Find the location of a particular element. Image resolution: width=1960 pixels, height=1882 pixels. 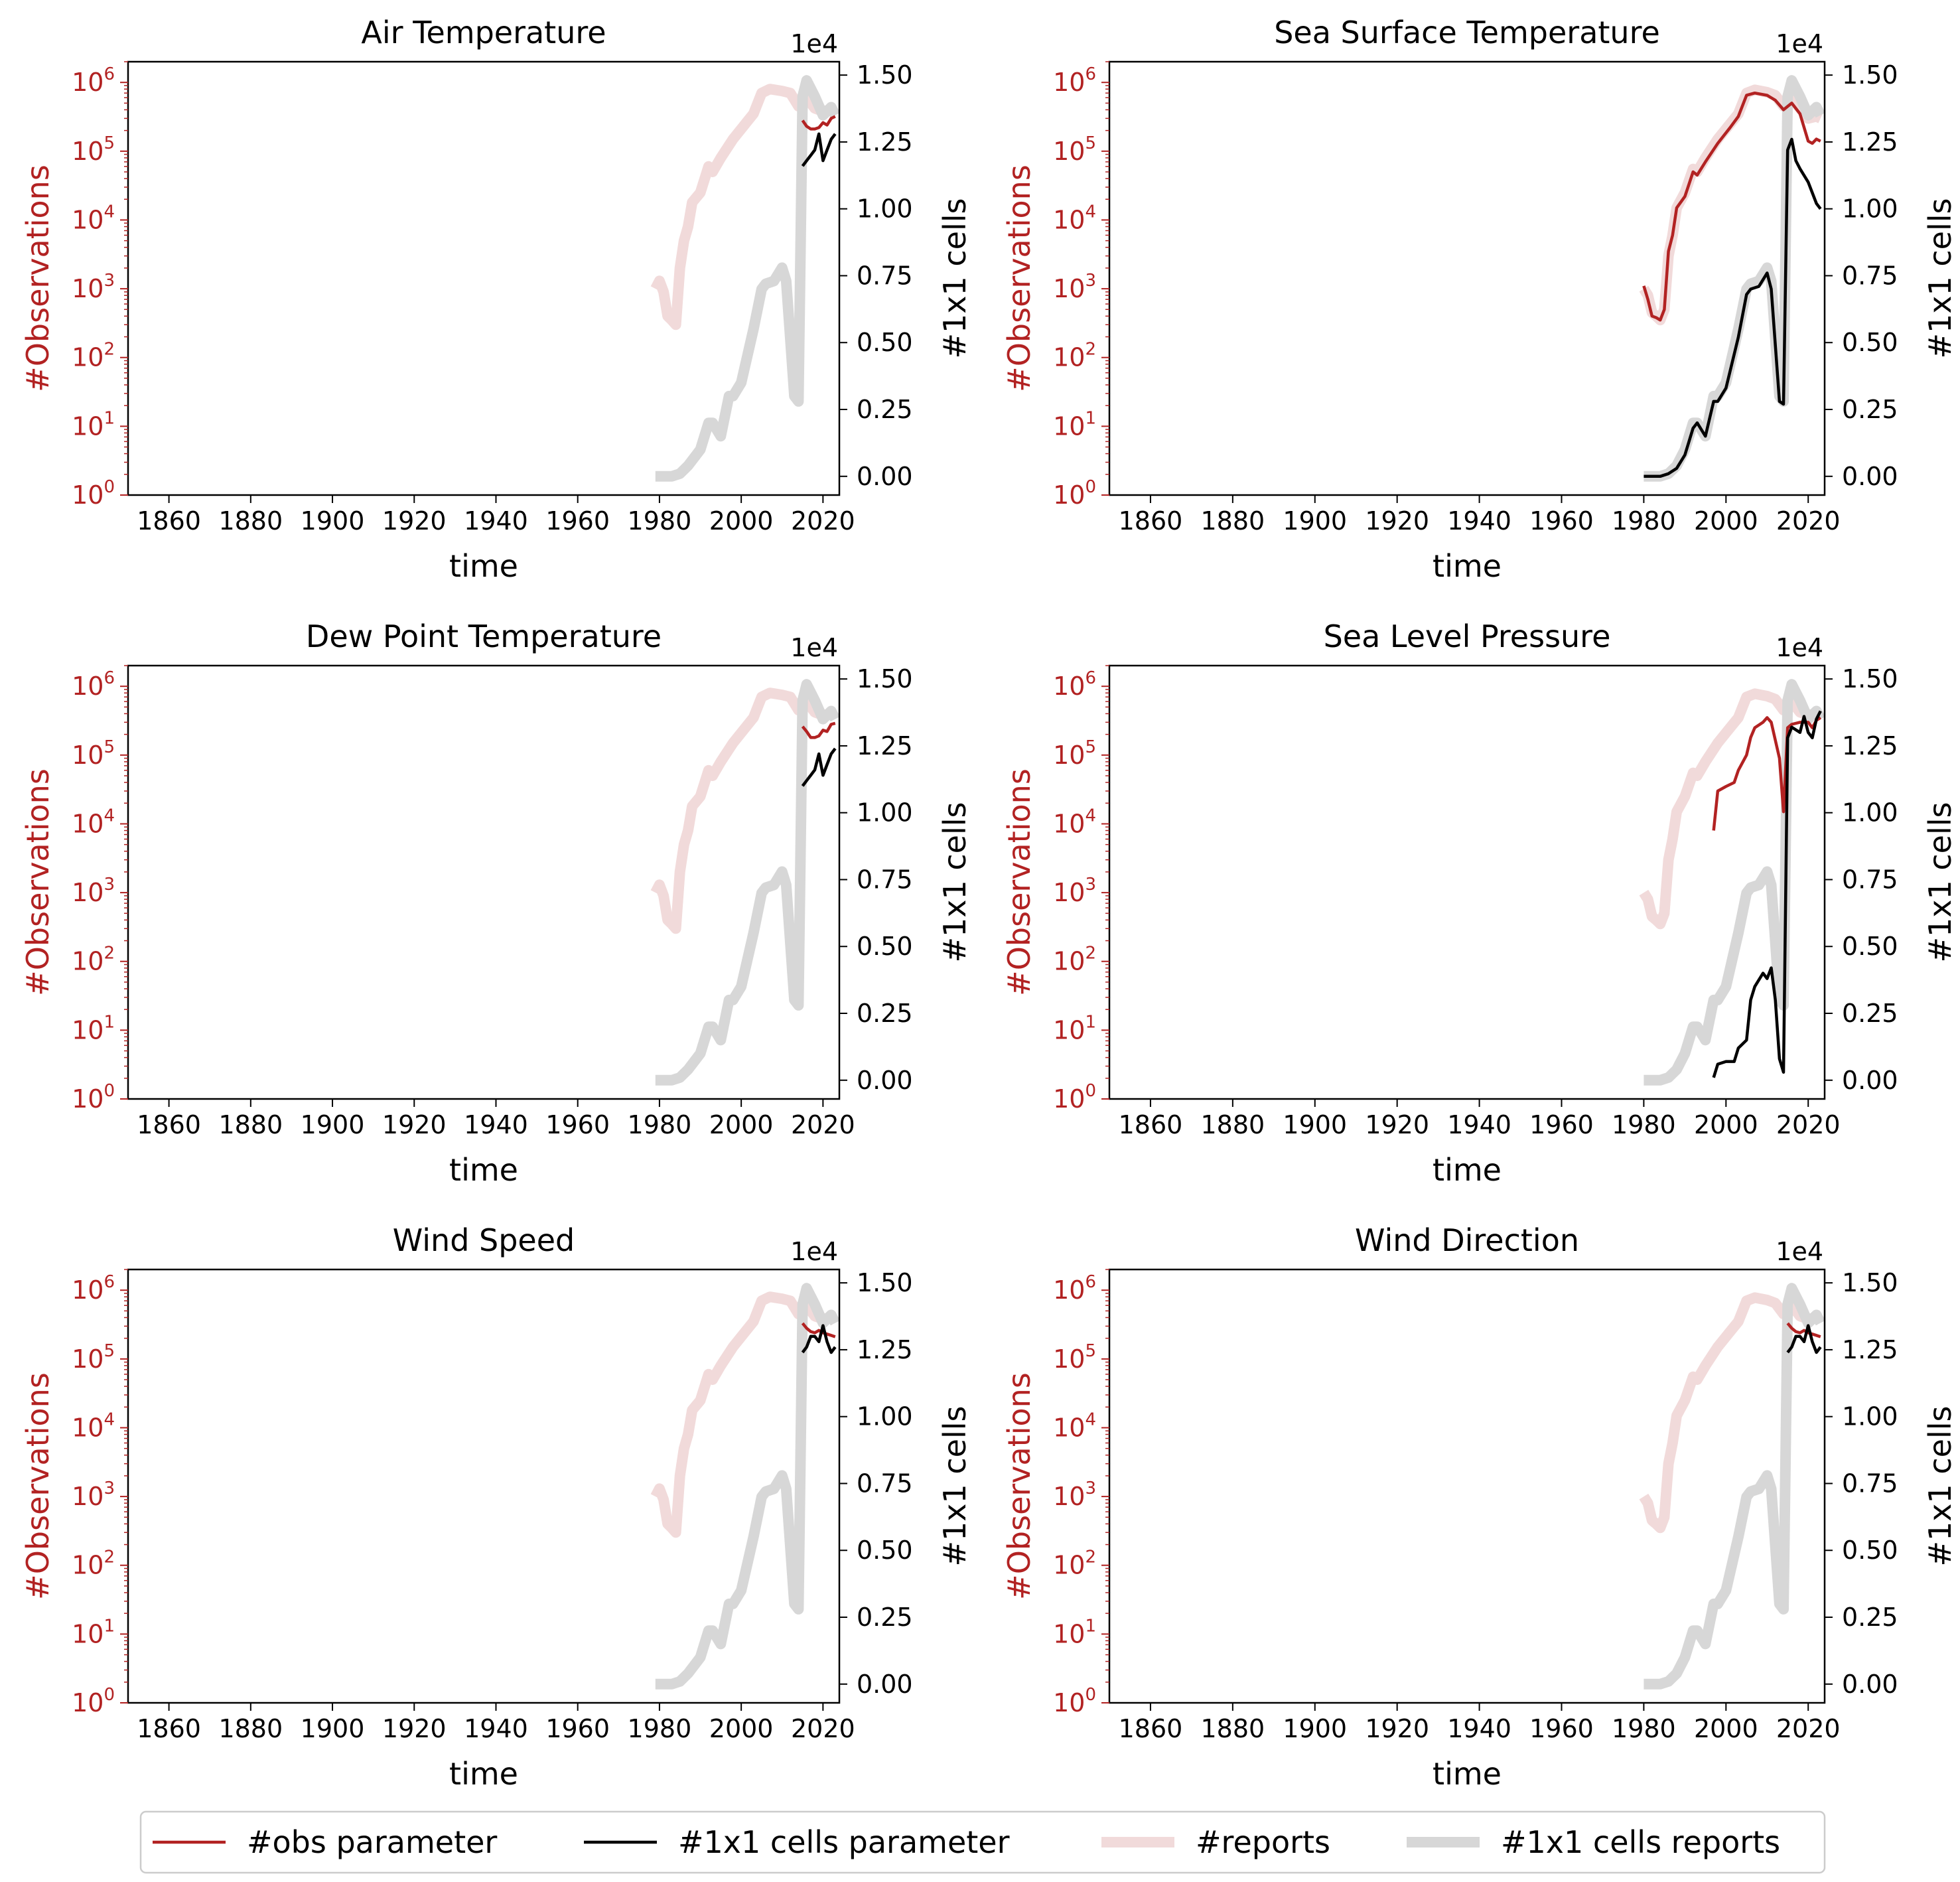

panel-title: Dew Point Temperature is located at coordinates (484, 636).